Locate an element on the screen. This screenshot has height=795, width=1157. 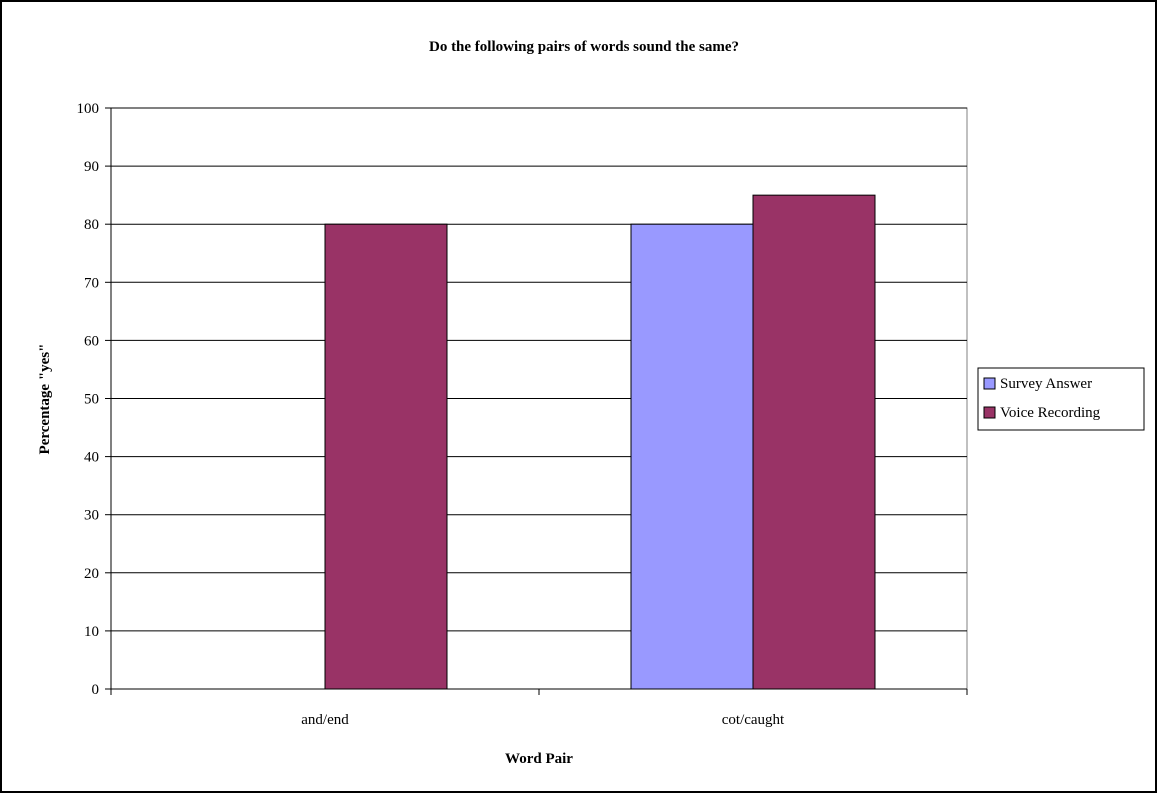
y-tick-label: 90 is located at coordinates (91, 167).